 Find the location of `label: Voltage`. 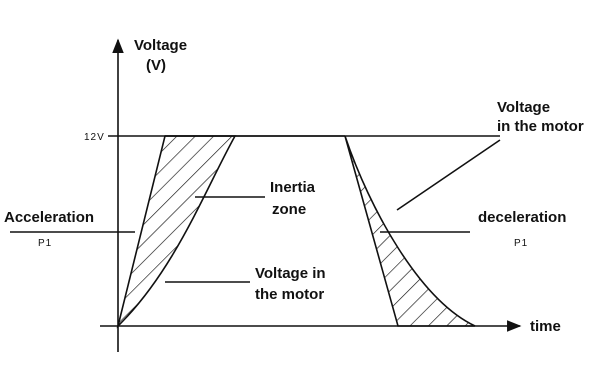

label: Voltage is located at coordinates (523, 107).